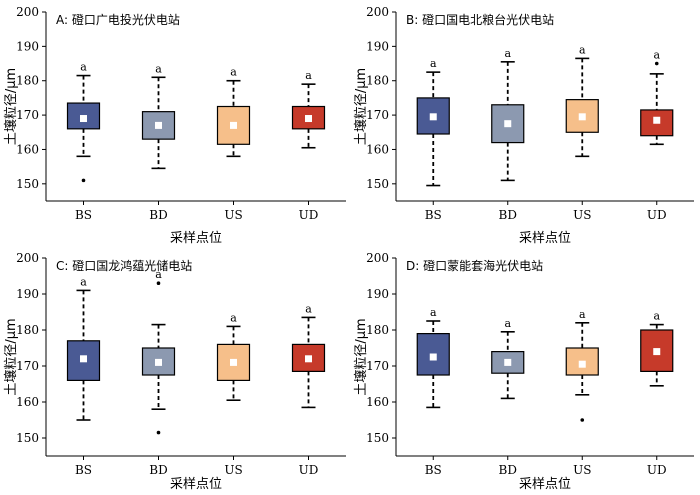 The width and height of the screenshot is (700, 495). Describe the element at coordinates (474, 265) in the screenshot. I see `panel-title: D: 磴口蒙能套海光伏电站` at that location.